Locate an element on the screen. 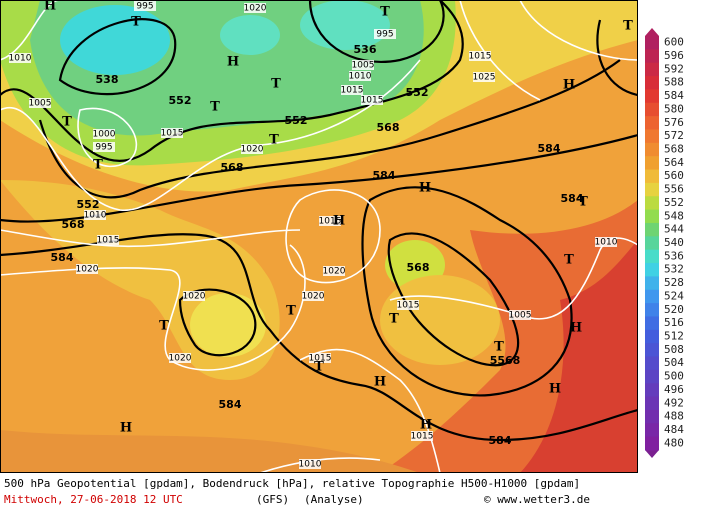 Image resolution: width=704 pixels, height=513 pixels. colorbar-label: 508 is located at coordinates (674, 349).